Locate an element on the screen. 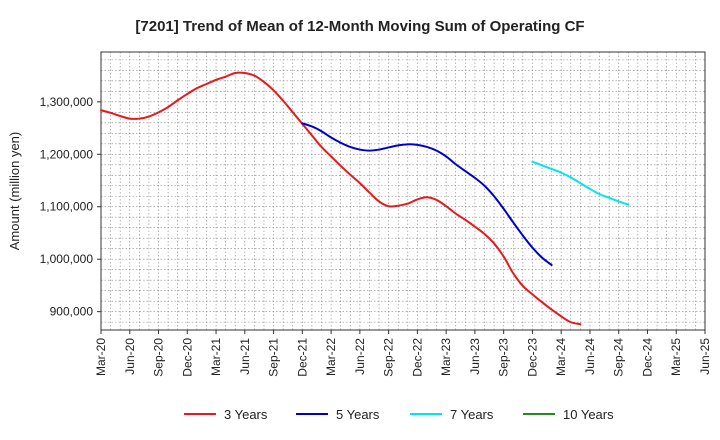 Image resolution: width=720 pixels, height=440 pixels. x-tick-label: Mar-21 is located at coordinates (216, 357).